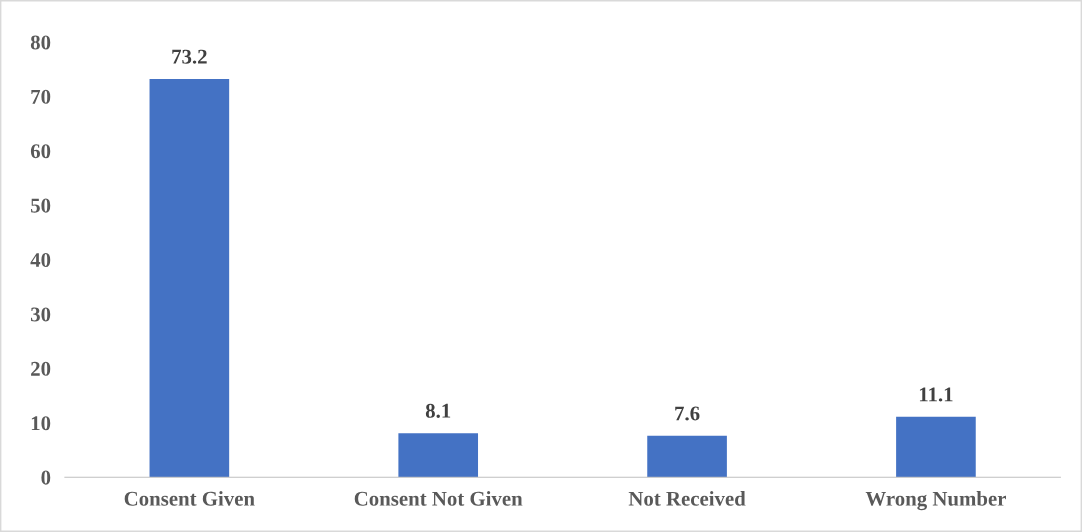 The image size is (1082, 532). What do you see at coordinates (41, 205) in the screenshot?
I see `y-tick-label: 50` at bounding box center [41, 205].